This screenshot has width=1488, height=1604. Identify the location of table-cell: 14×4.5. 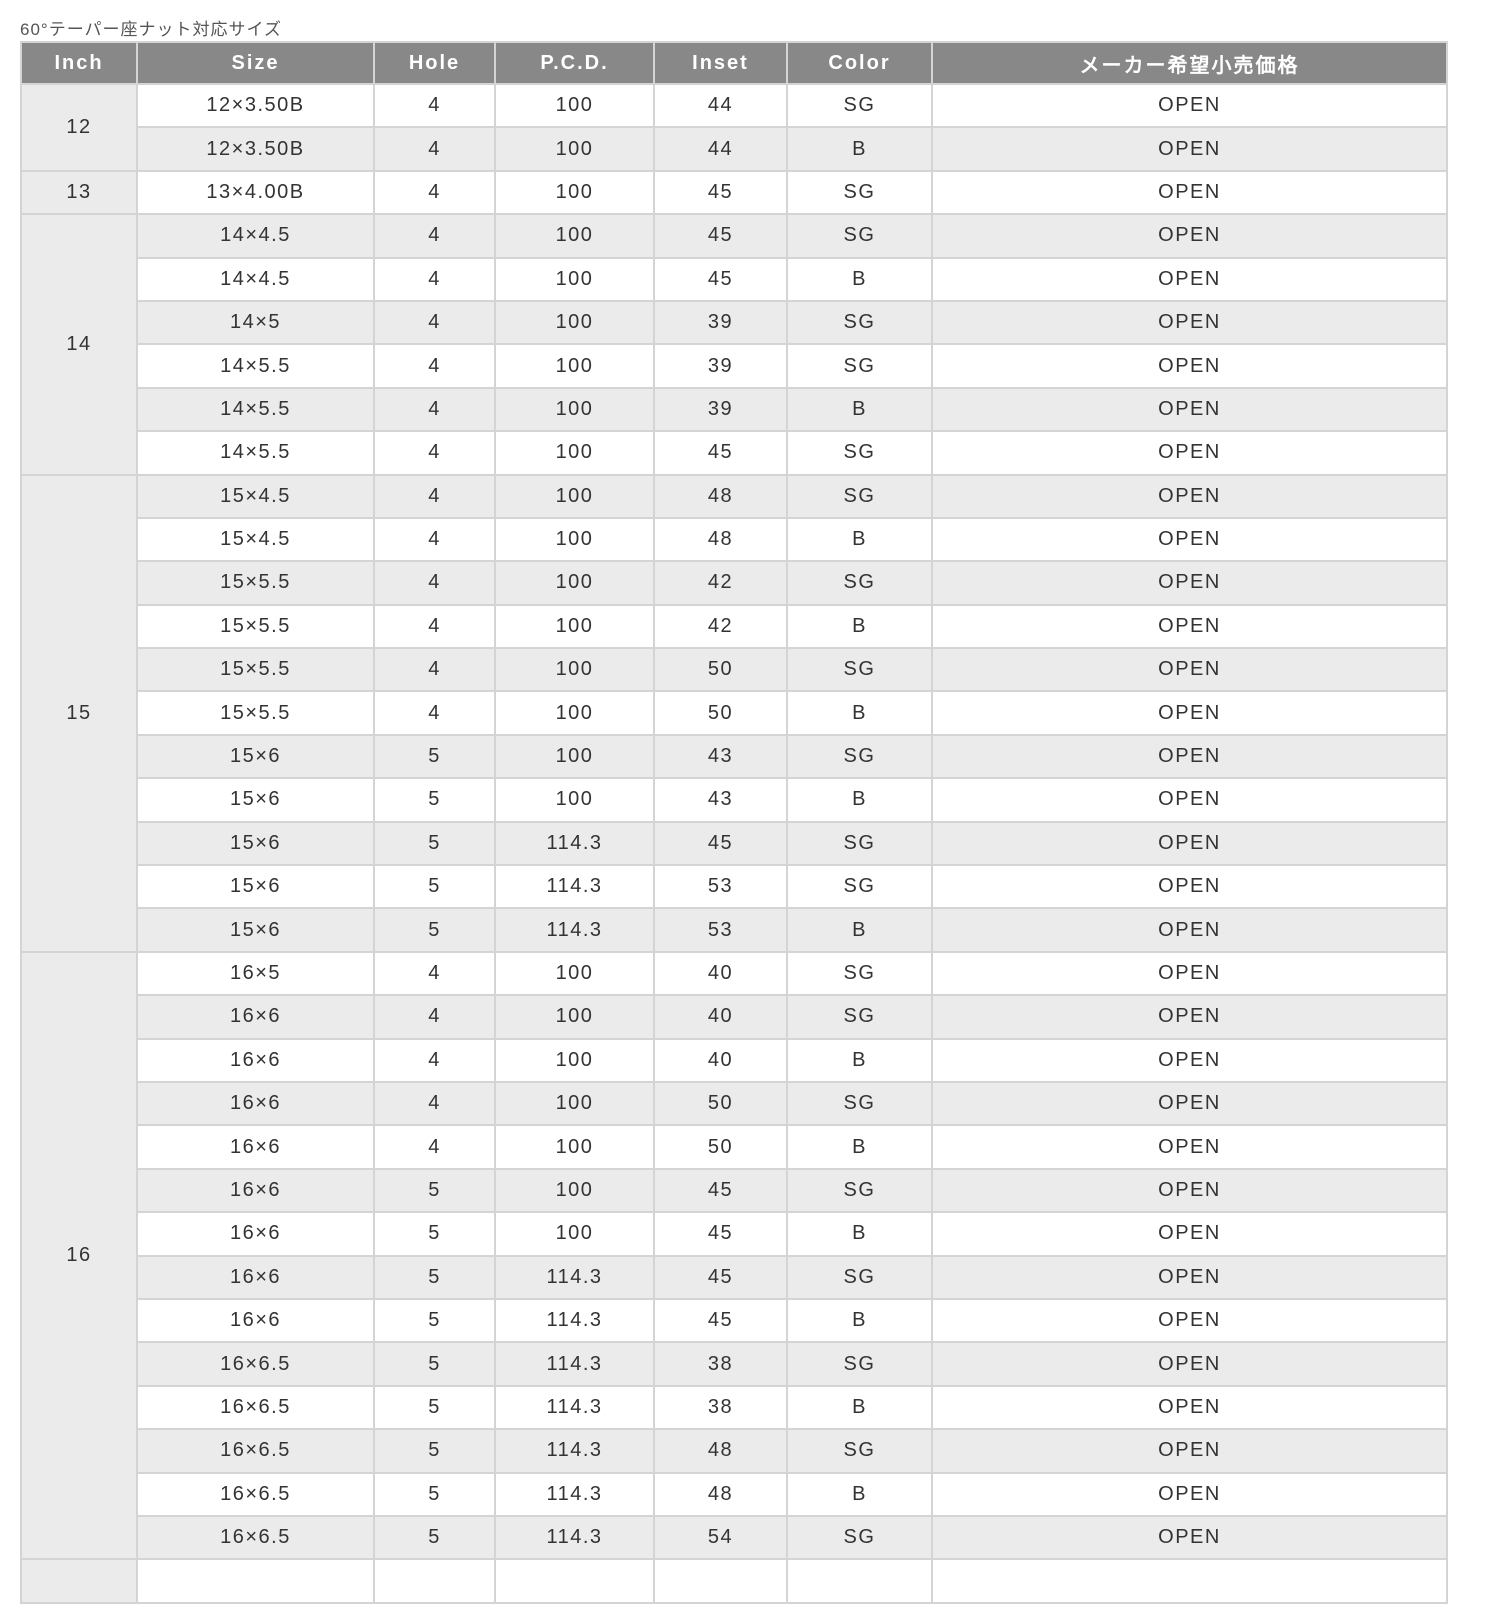
(255, 279).